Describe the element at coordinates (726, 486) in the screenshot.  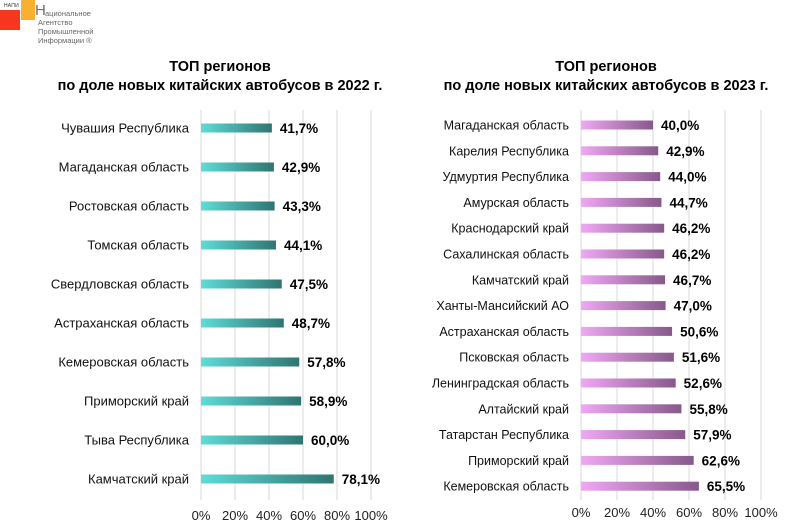
I see `value-label: 65,5%` at that location.